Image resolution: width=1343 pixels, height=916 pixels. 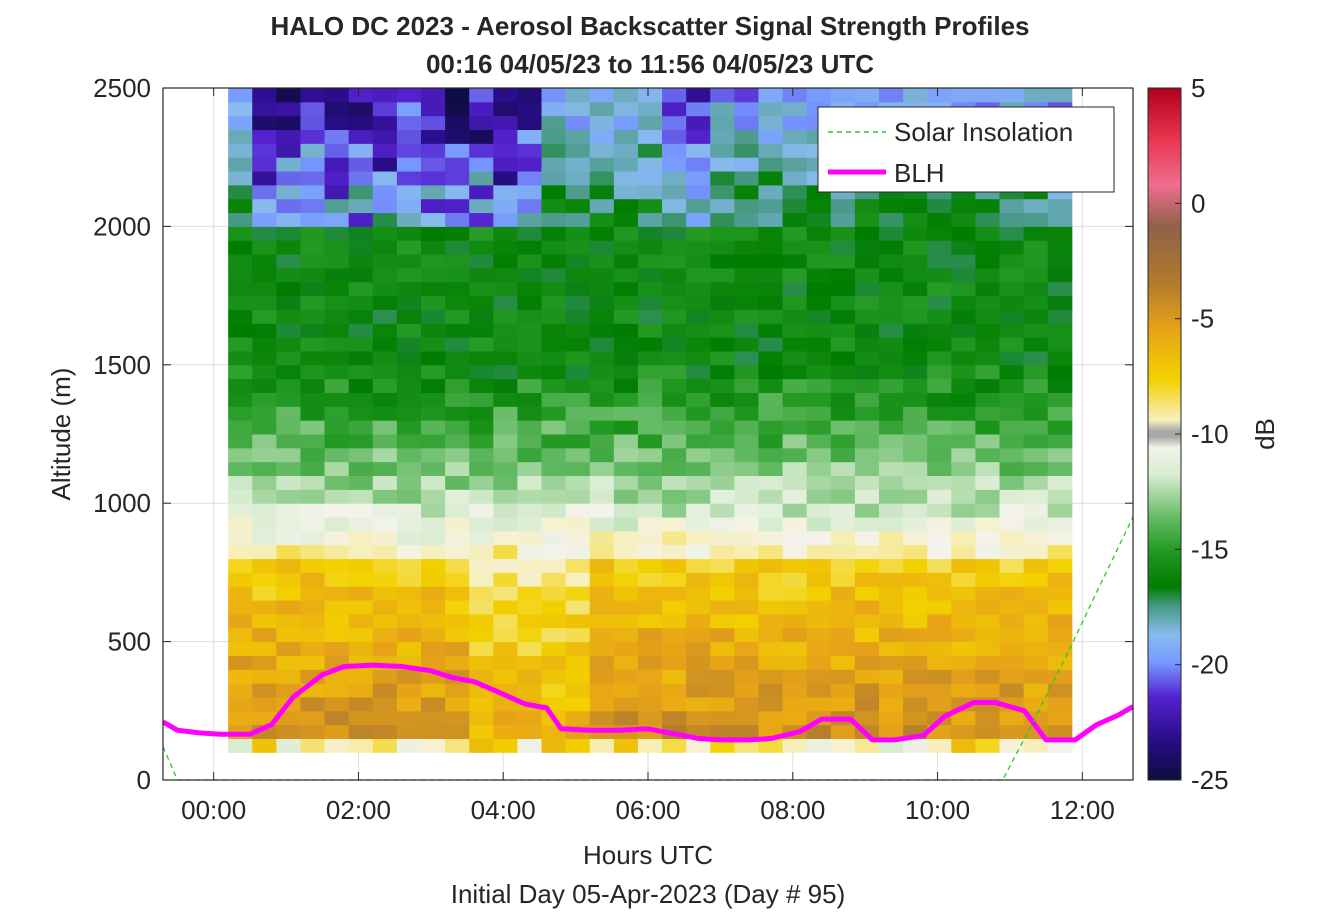 What do you see at coordinates (1210, 665) in the screenshot?
I see `colorbar-tick-label: -20` at bounding box center [1210, 665].